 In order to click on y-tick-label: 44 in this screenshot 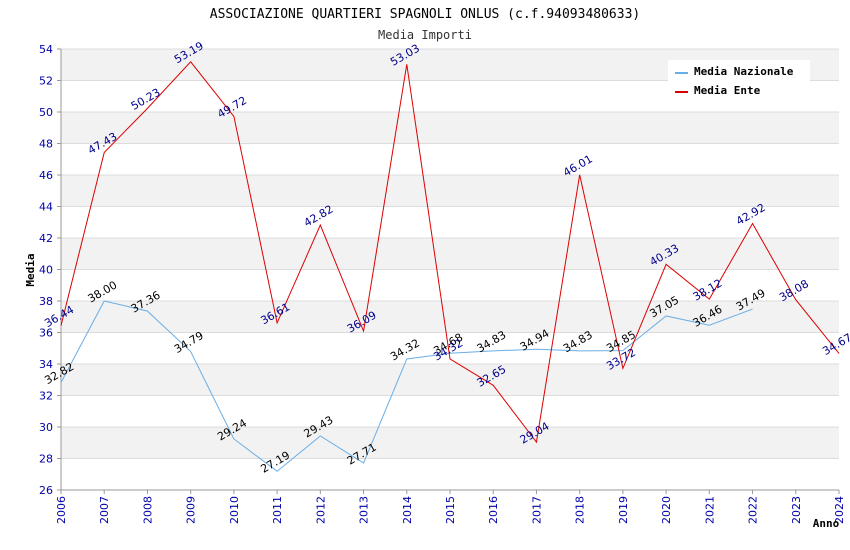, I will do `click(46, 207)`.